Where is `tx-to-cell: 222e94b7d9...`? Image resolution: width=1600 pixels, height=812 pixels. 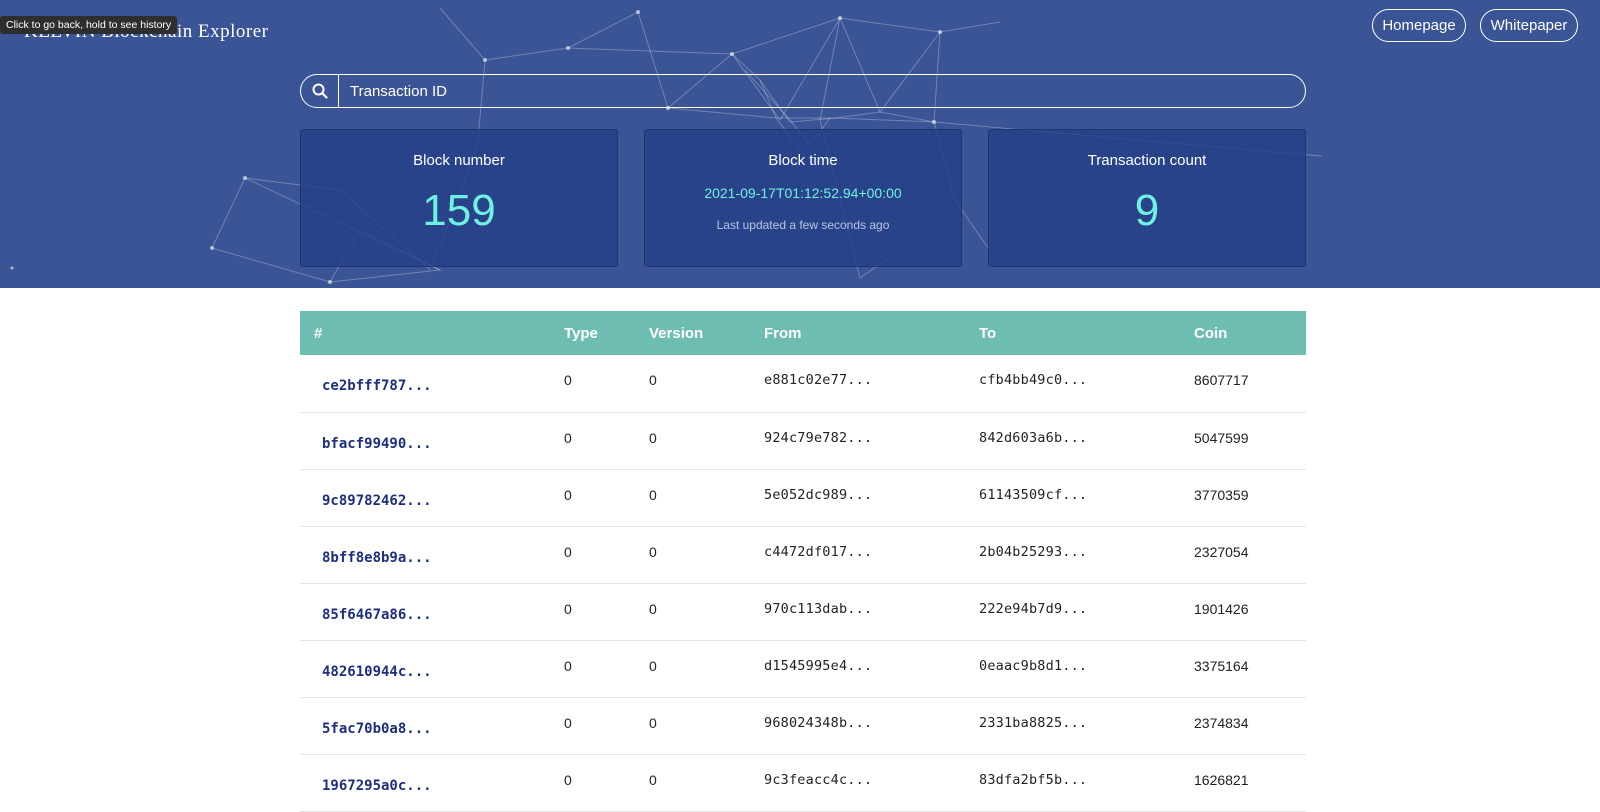
tx-to-cell: 222e94b7d9... is located at coordinates (1086, 612).